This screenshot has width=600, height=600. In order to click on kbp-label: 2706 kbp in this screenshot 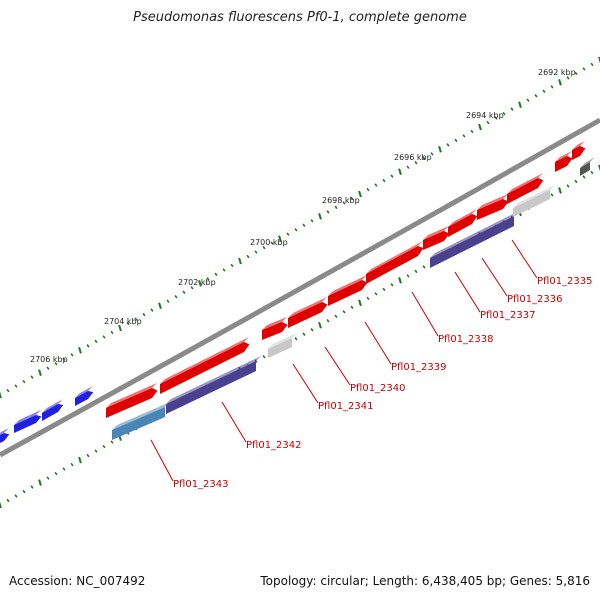, I will do `click(49, 359)`.